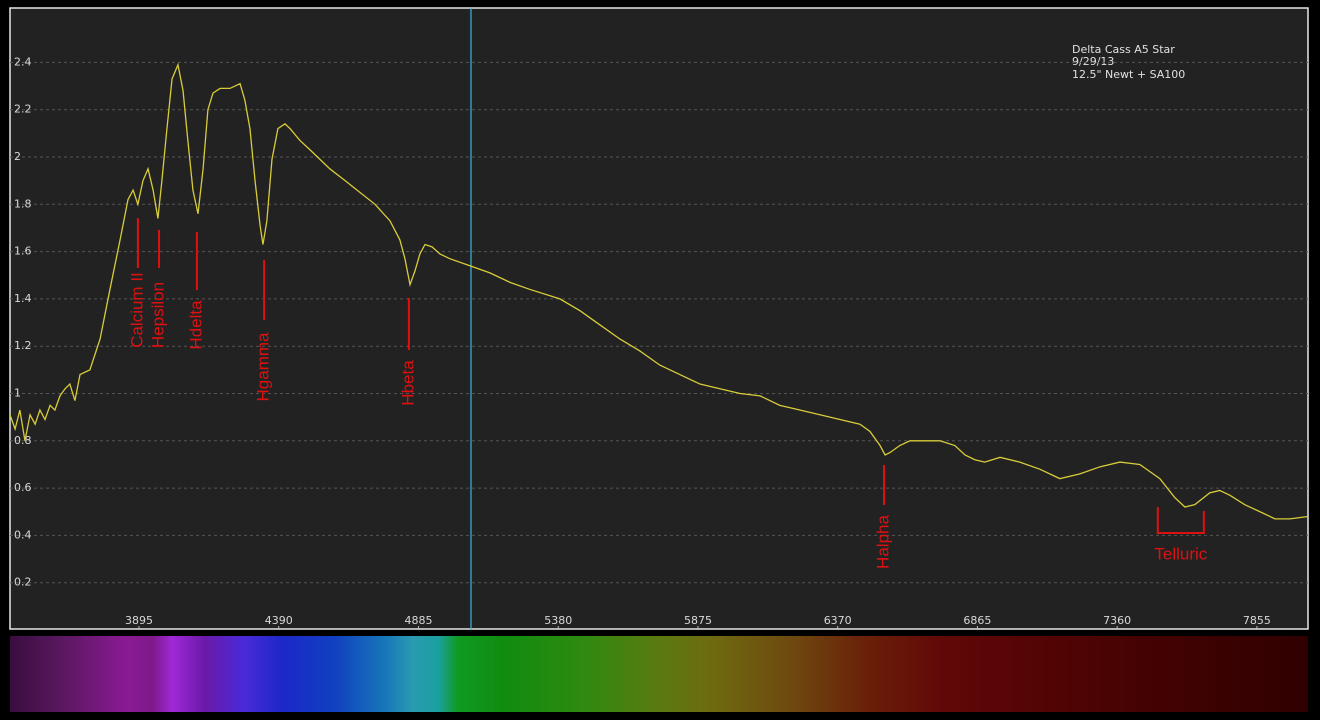 The height and width of the screenshot is (720, 1320). Describe the element at coordinates (23, 251) in the screenshot. I see `y-tick-label: 1.6` at that location.